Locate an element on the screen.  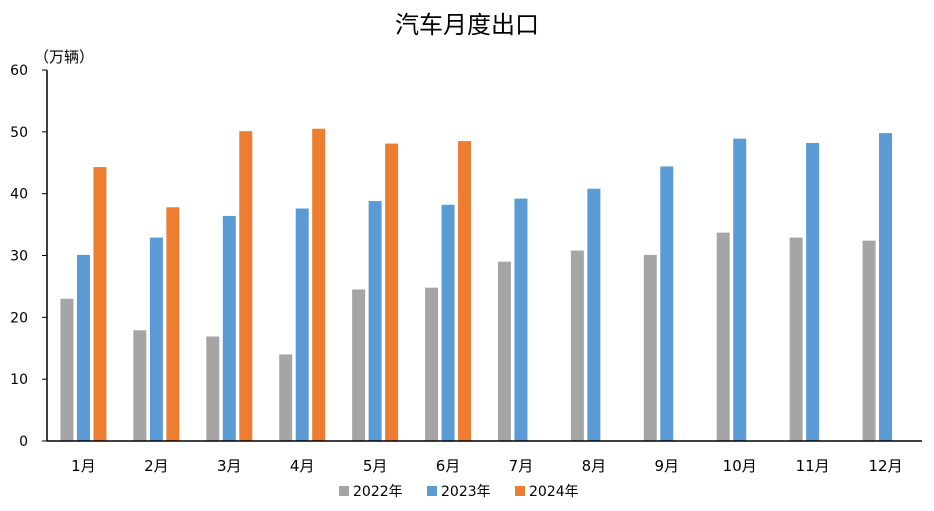
legend: 2022年 2023年 2024年 is located at coordinates (459, 492).